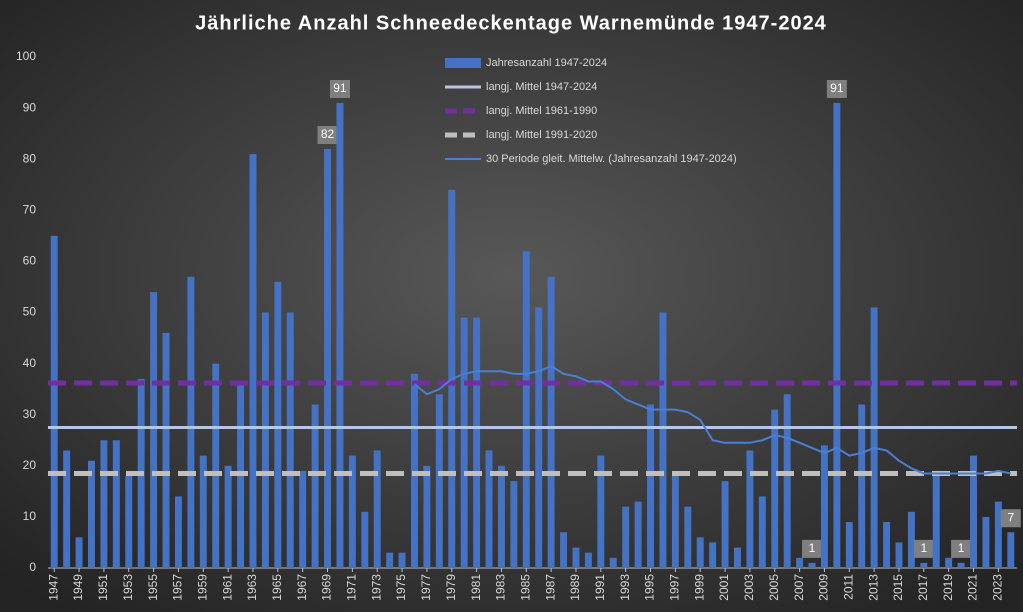  Describe the element at coordinates (103, 587) in the screenshot. I see `x-tick-label: 1951` at that location.